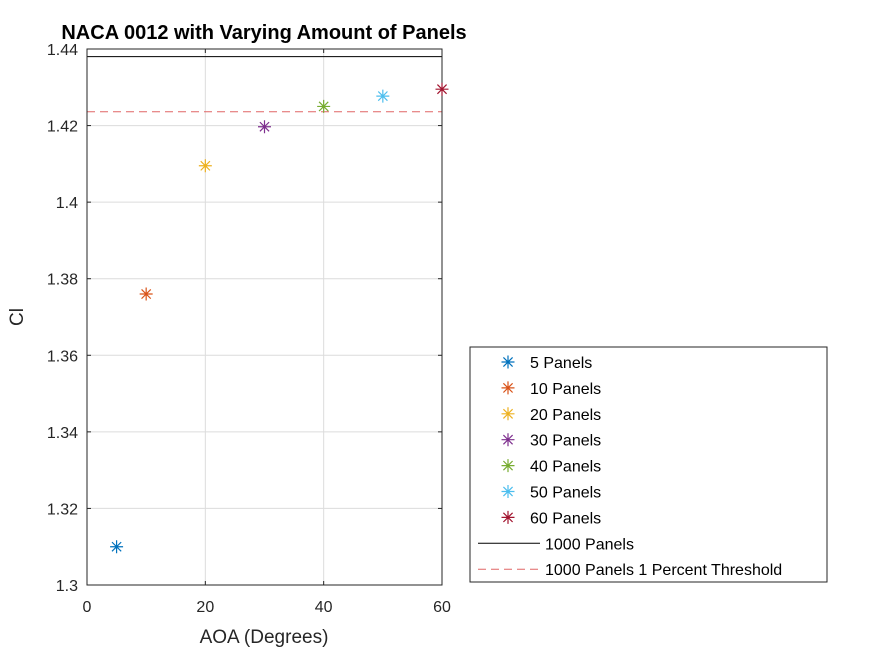 The height and width of the screenshot is (656, 875). I want to click on x-axis-label: AOA (Degrees), so click(264, 637).